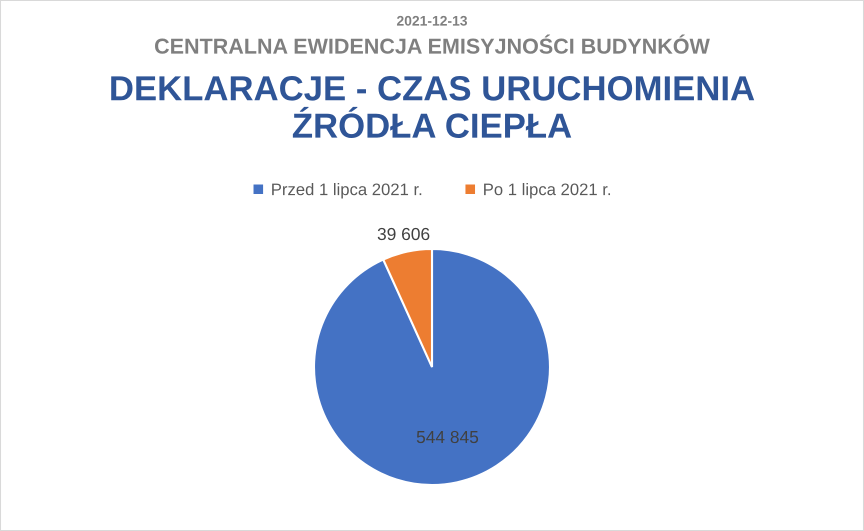  What do you see at coordinates (432, 367) in the screenshot?
I see `pie-slice` at bounding box center [432, 367].